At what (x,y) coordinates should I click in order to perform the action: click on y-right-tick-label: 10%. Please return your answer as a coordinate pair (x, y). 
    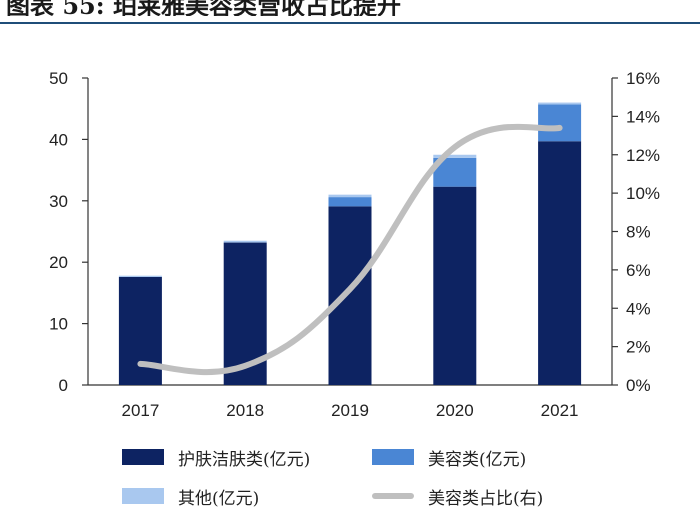
    Looking at the image, I should click on (643, 193).